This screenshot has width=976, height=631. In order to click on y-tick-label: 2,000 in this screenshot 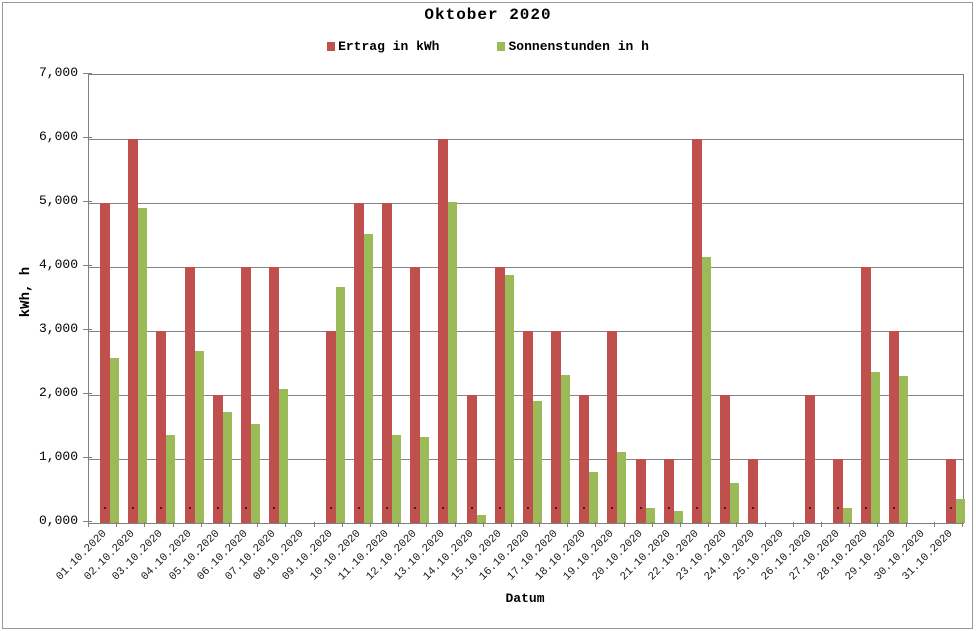, I will do `click(58, 392)`.